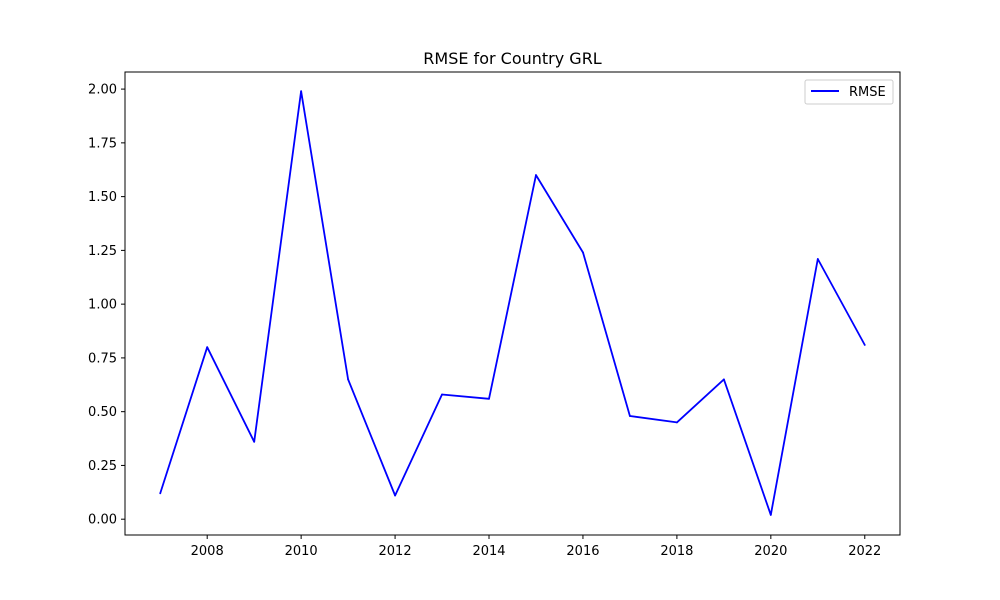 The image size is (1000, 600). Describe the element at coordinates (102, 466) in the screenshot. I see `y-tick-label: 0.25` at that location.